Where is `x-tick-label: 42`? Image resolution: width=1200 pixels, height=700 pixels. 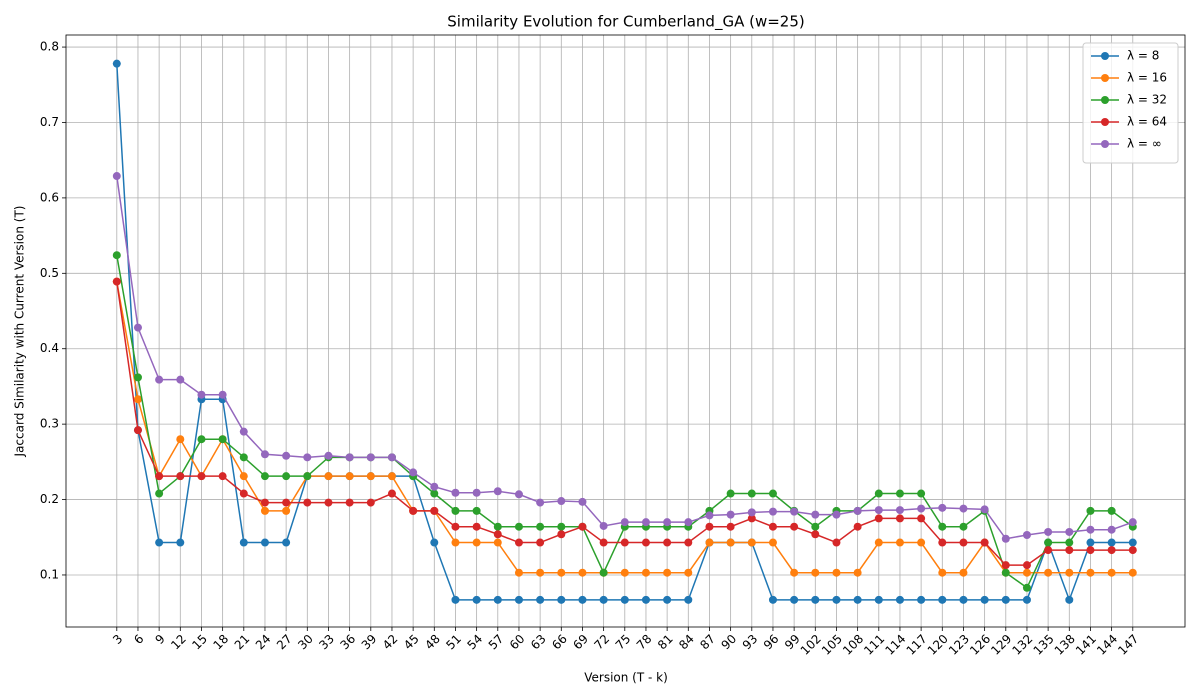
x-tick-label: 42 is located at coordinates (390, 642).